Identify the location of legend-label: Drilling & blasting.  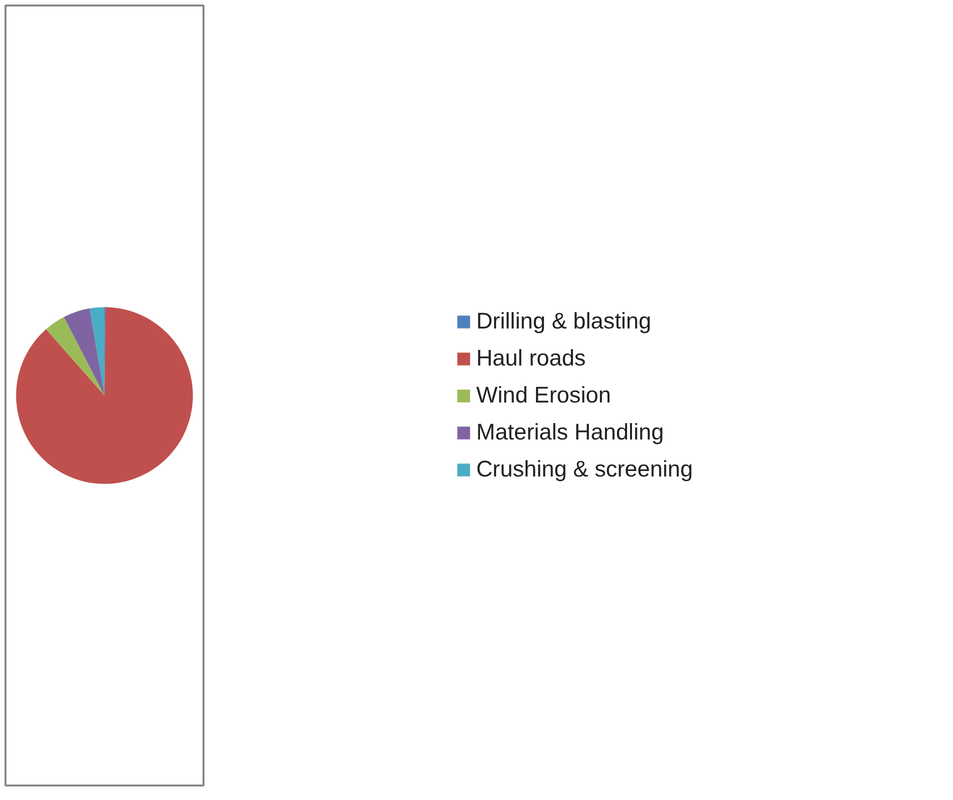
(564, 321).